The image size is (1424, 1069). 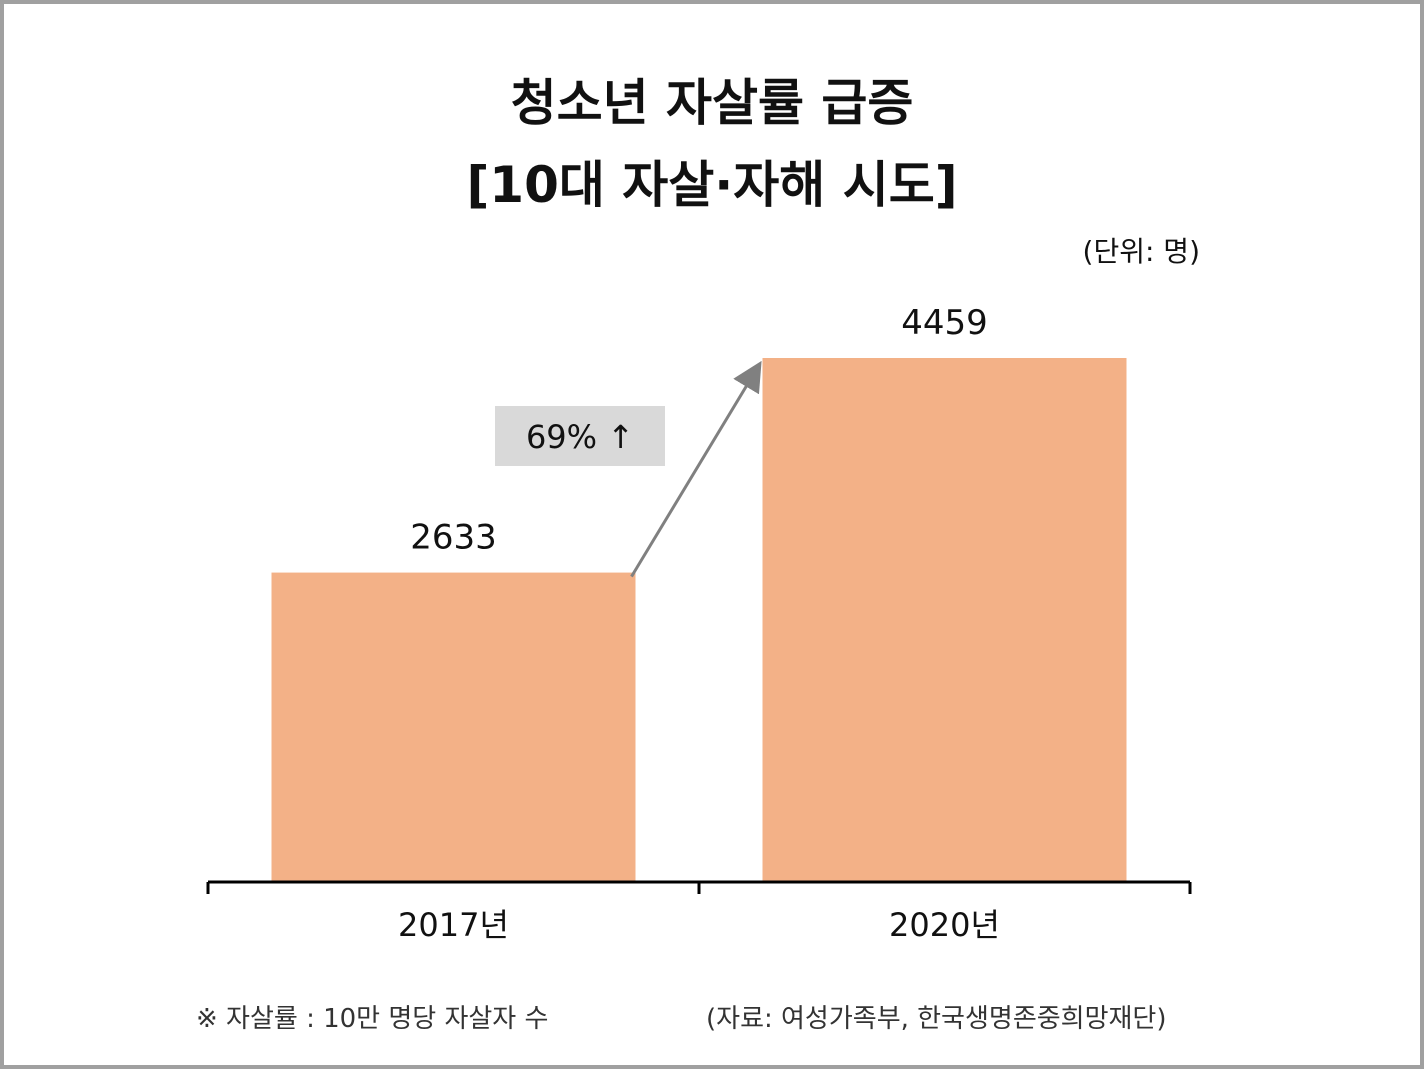 What do you see at coordinates (696, 469) in the screenshot?
I see `growth-arrow` at bounding box center [696, 469].